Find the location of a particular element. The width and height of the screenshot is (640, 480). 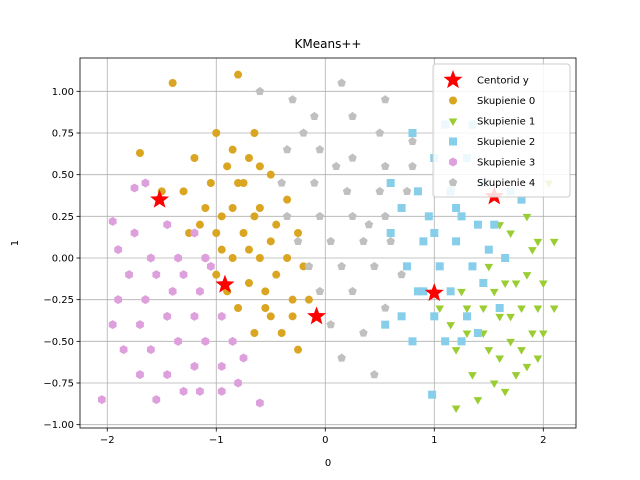

legend-label: Centorid y is located at coordinates (503, 81).